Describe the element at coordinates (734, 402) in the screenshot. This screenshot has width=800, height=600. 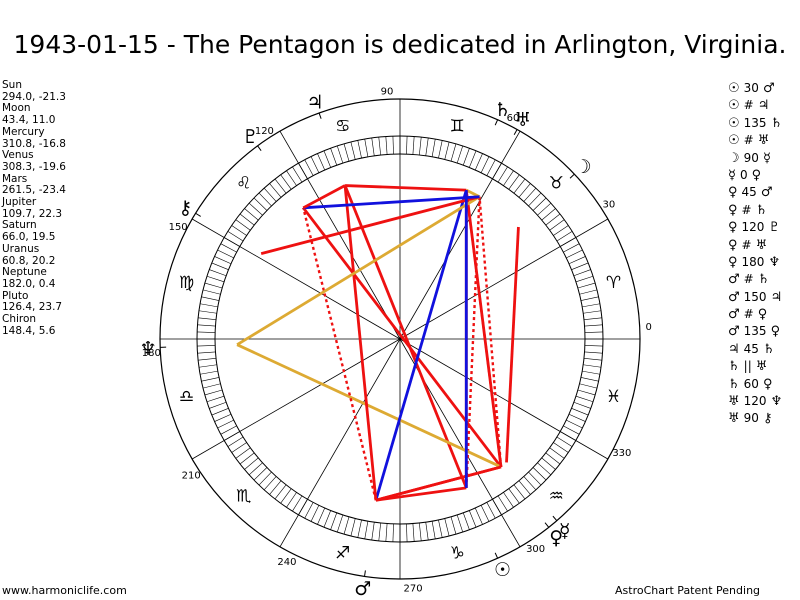
I see `aspect-planet-glyph: ♅` at that location.